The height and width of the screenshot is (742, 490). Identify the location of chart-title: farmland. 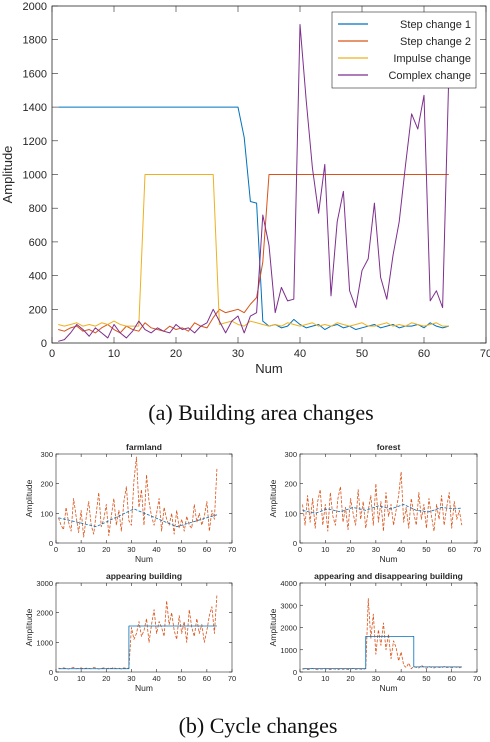
(144, 447).